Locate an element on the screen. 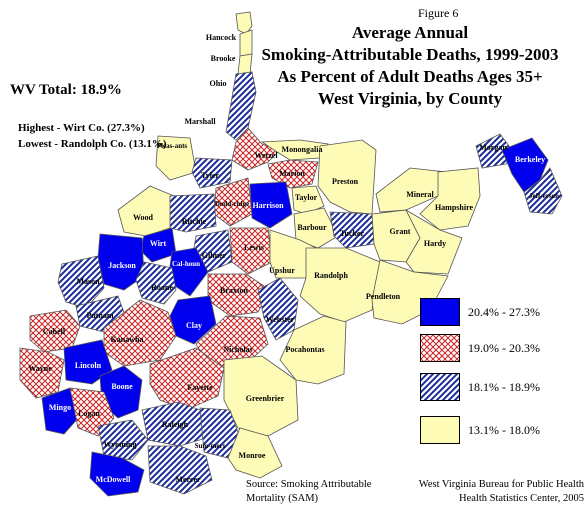 This screenshot has width=588, height=508. county-label-mason: Mason is located at coordinates (88, 281).